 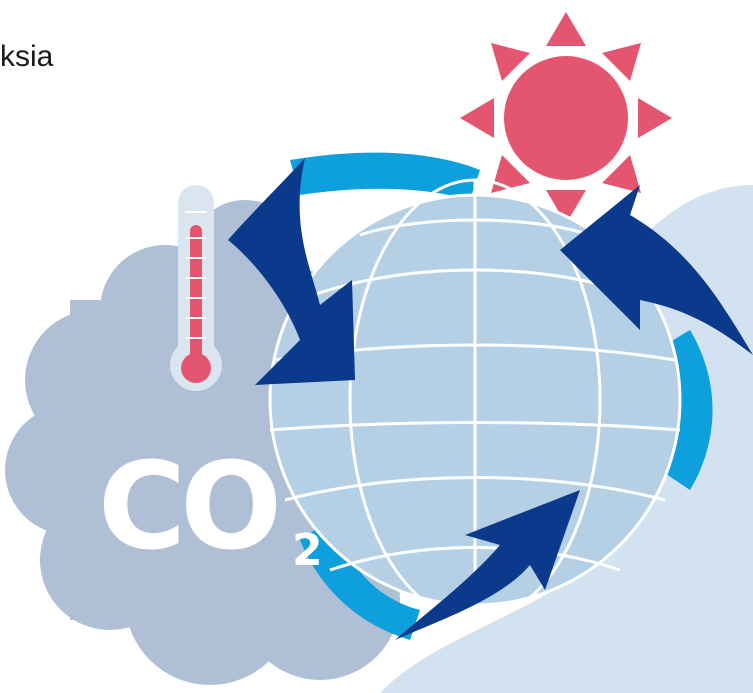 What do you see at coordinates (566, 118) in the screenshot?
I see `sun-icon` at bounding box center [566, 118].